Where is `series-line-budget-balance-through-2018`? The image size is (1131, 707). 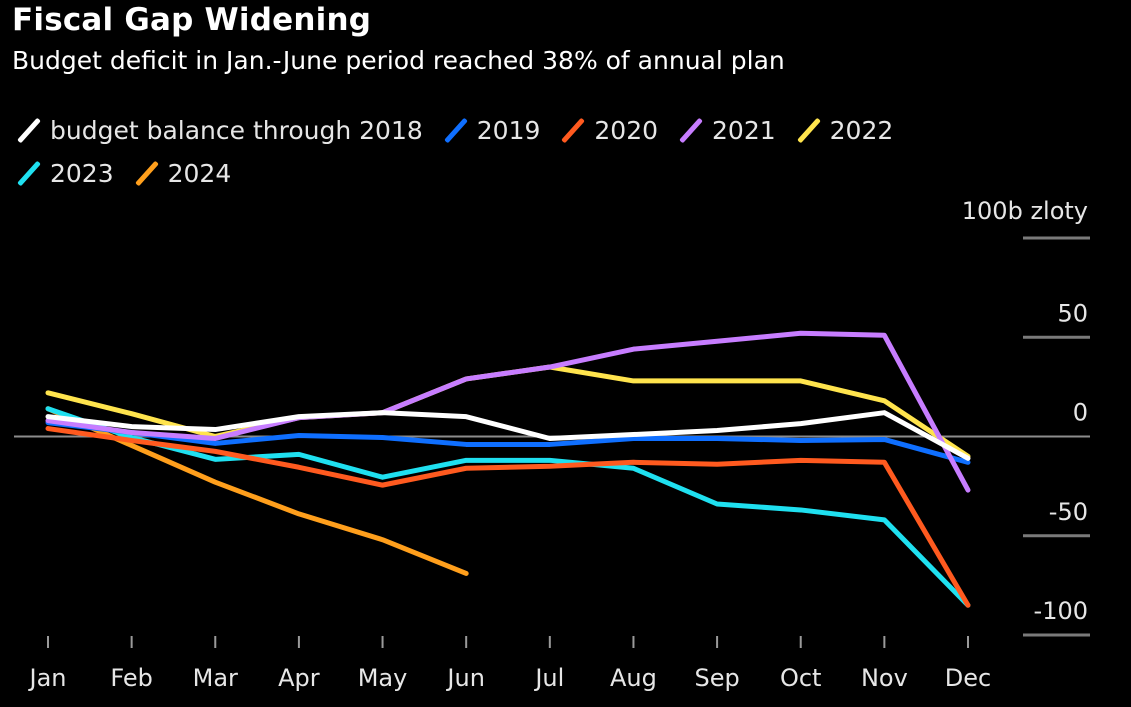 series-line-budget-balance-through-2018 is located at coordinates (508, 435).